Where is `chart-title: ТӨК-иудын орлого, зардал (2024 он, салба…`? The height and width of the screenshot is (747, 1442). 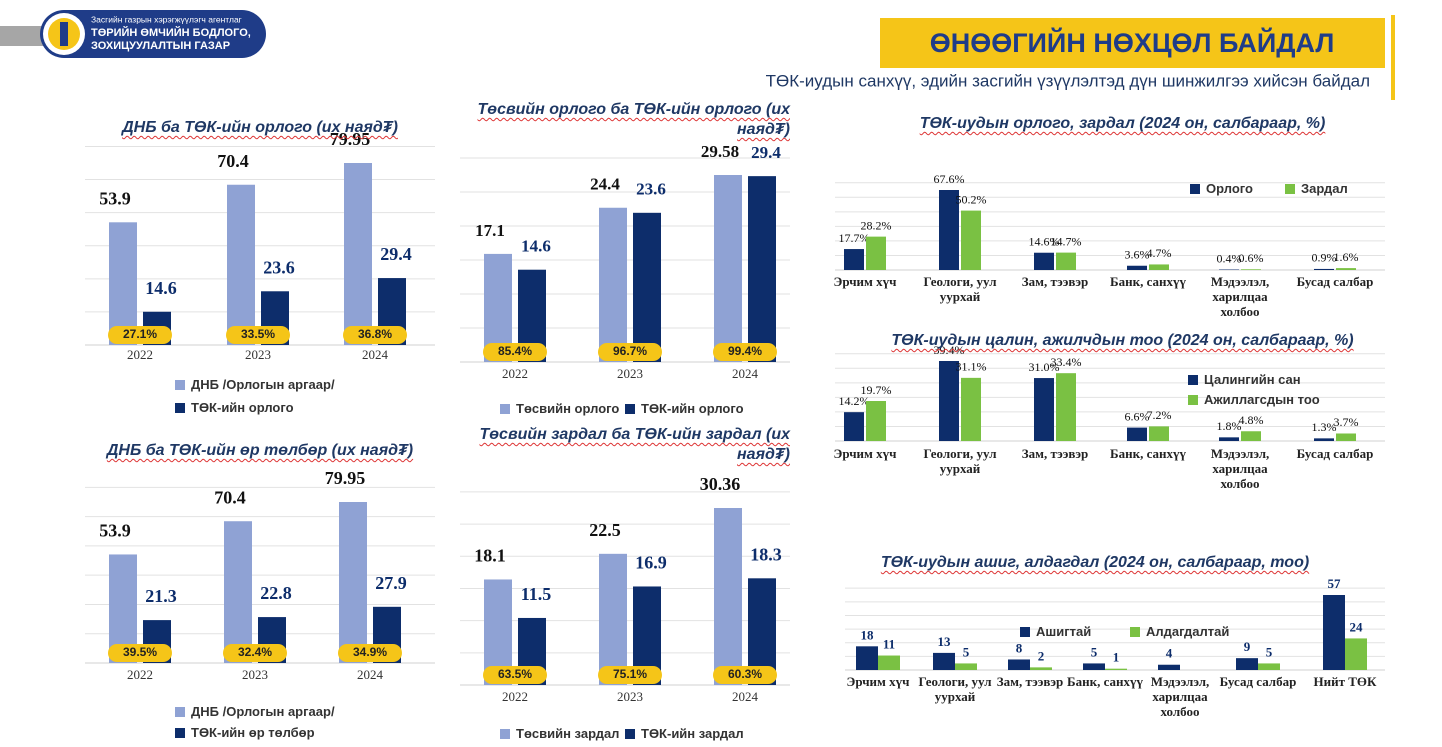 chart-title: ТӨК-иудын орлого, зардал (2024 он, салба… is located at coordinates (1122, 123).